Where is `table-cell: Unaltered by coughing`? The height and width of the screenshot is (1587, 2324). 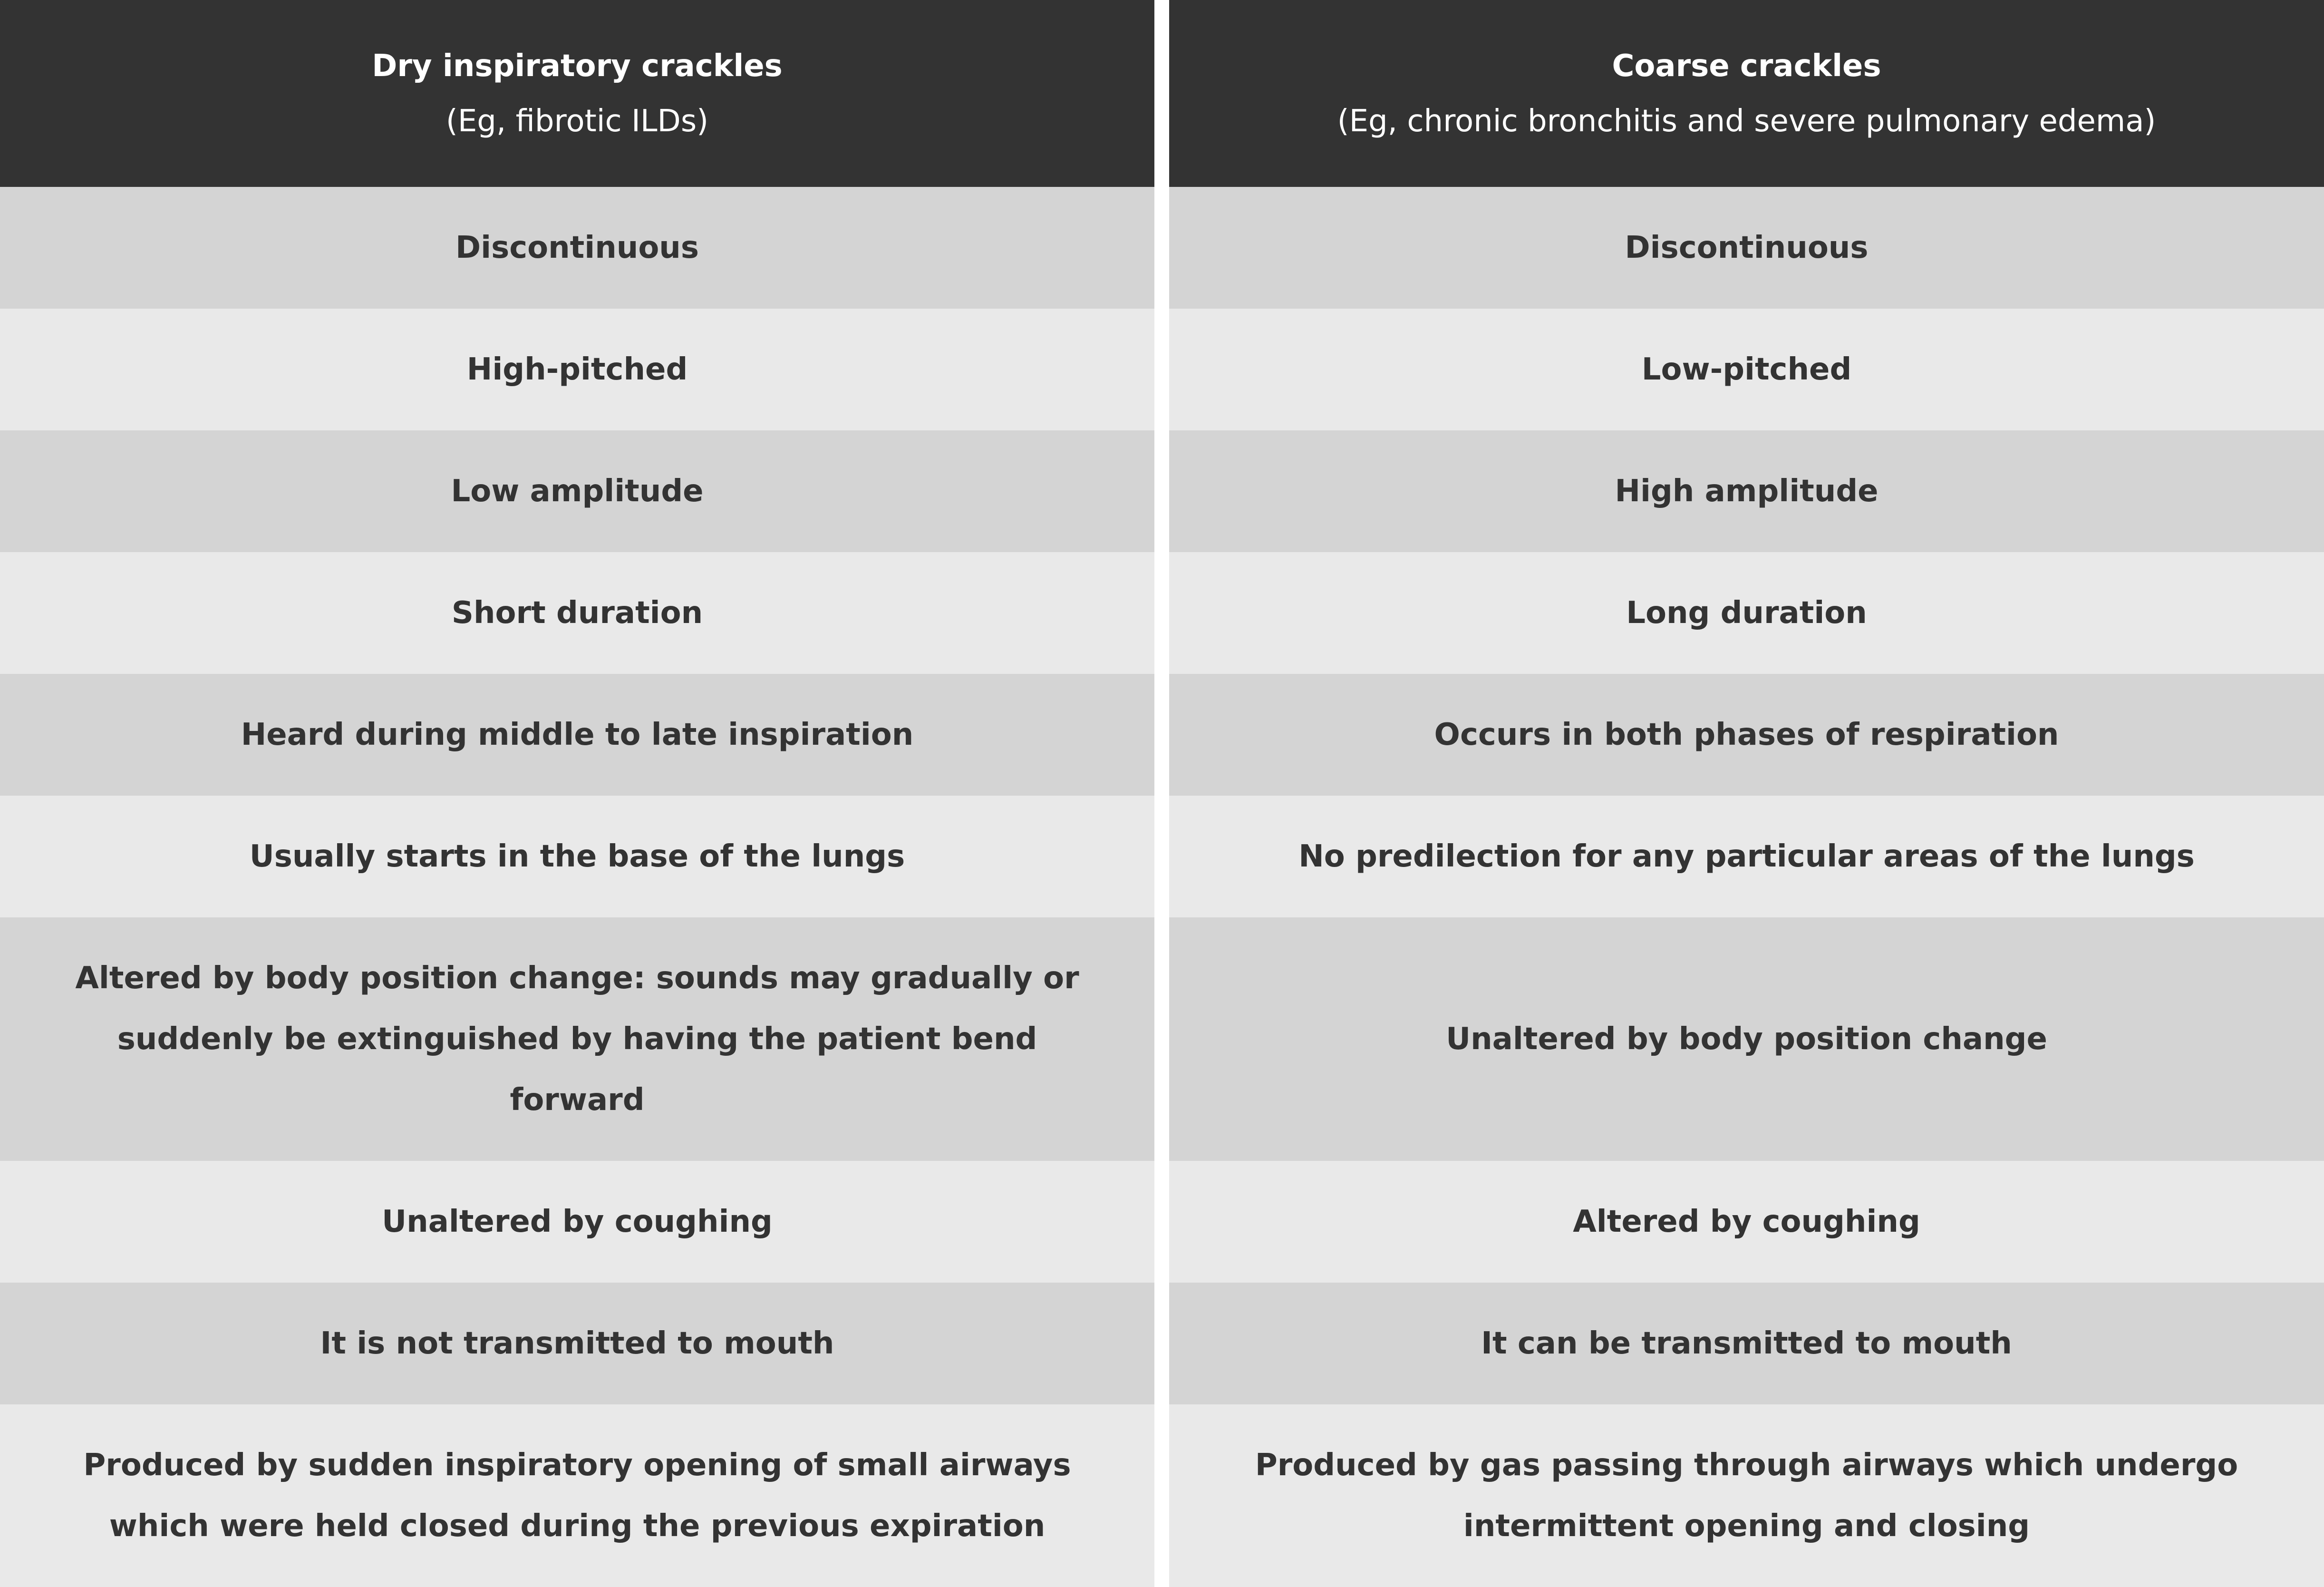 table-cell: Unaltered by coughing is located at coordinates (577, 1222).